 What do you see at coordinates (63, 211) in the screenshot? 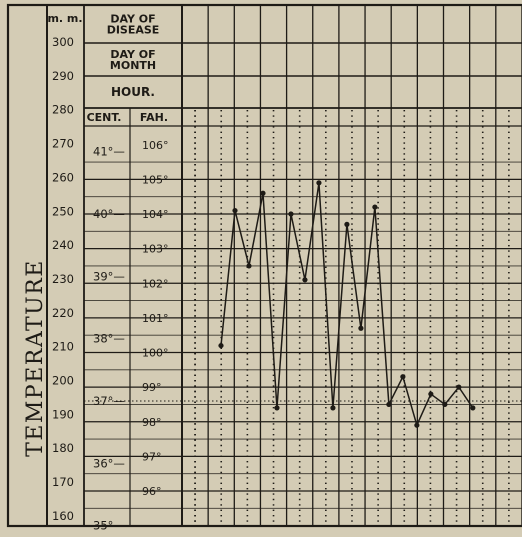
I see `mm-tick-label: 250` at bounding box center [63, 211].